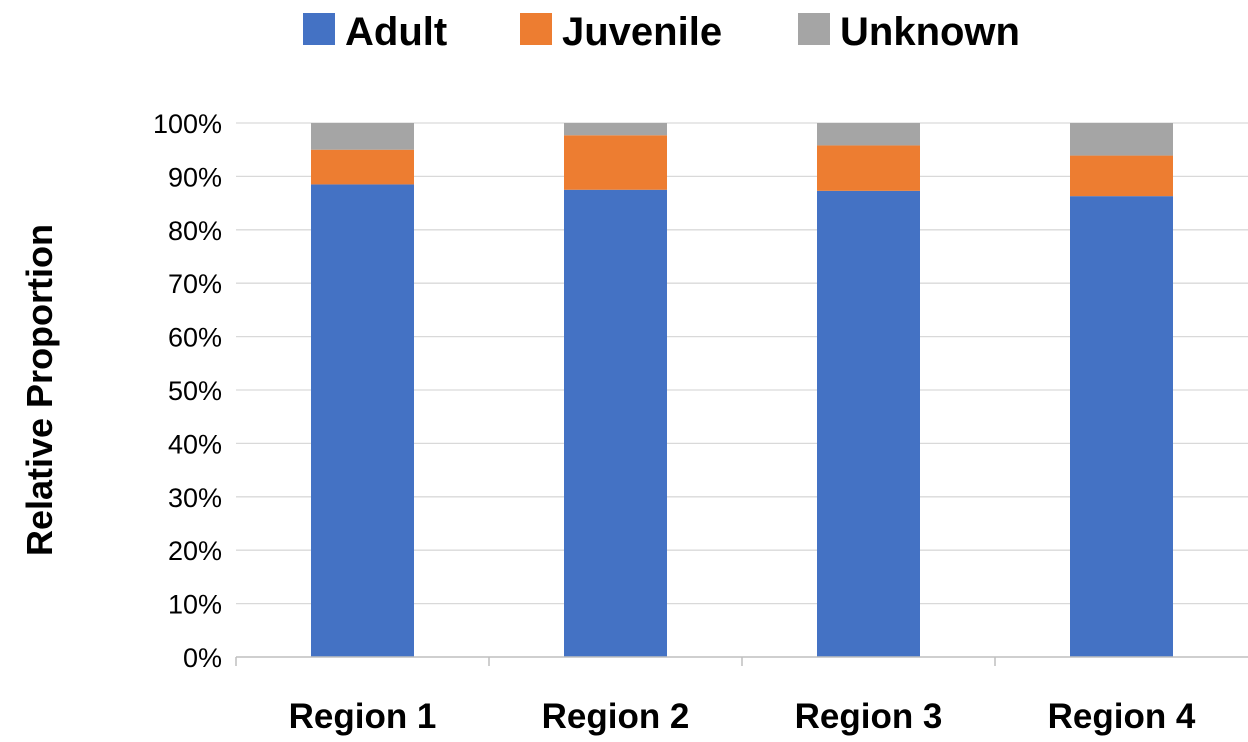  Describe the element at coordinates (195, 498) in the screenshot. I see `y-tick-label: 30%` at that location.